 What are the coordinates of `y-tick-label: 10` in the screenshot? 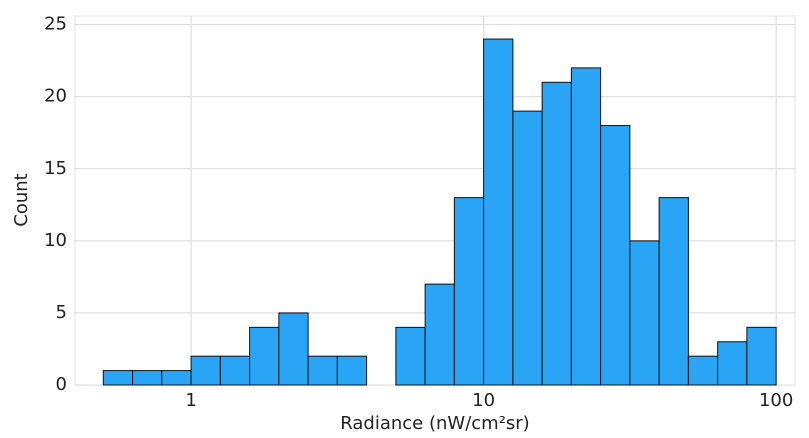 It's located at (55, 240).